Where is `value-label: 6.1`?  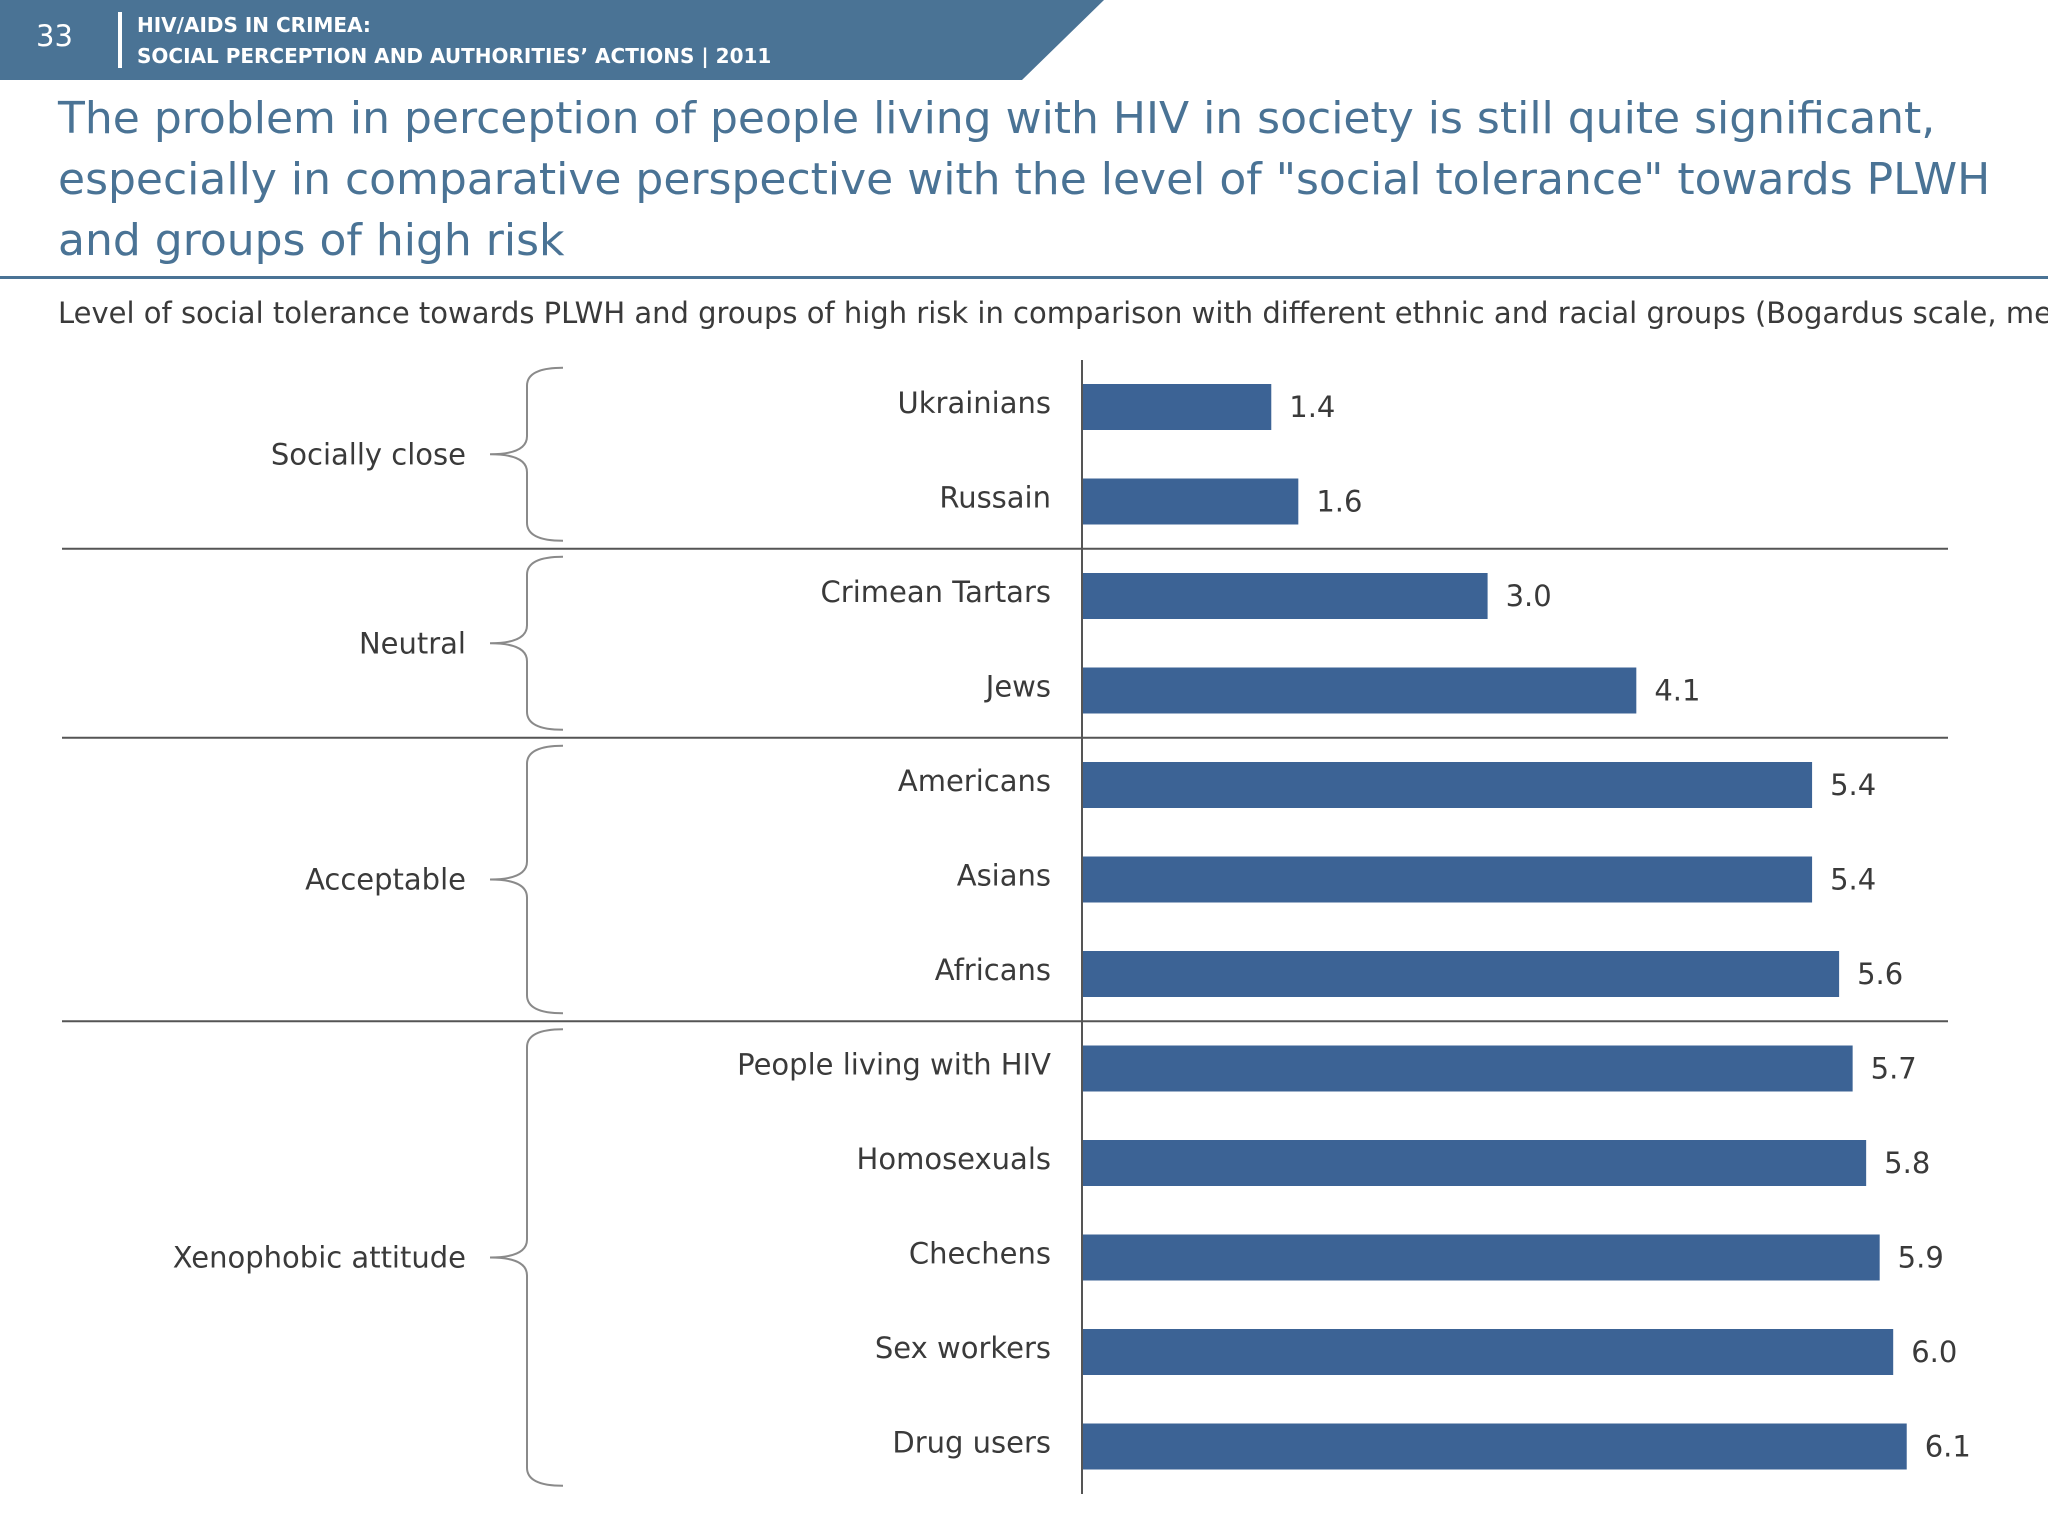 value-label: 6.1 is located at coordinates (1948, 1447).